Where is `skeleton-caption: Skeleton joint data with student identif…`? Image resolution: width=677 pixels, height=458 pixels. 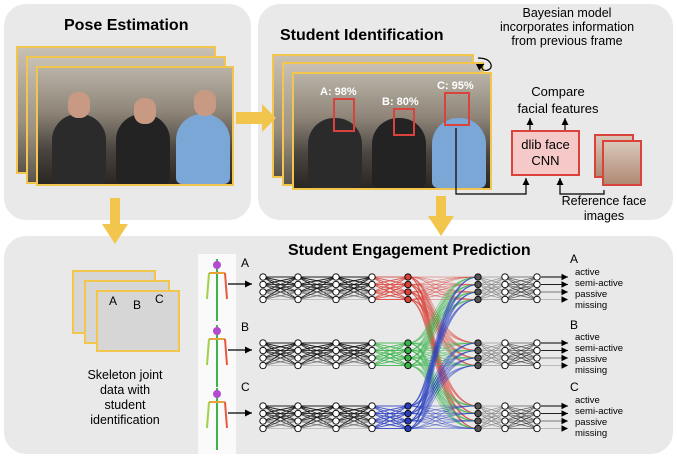 skeleton-caption: Skeleton joint data with student identif… is located at coordinates (125, 398).